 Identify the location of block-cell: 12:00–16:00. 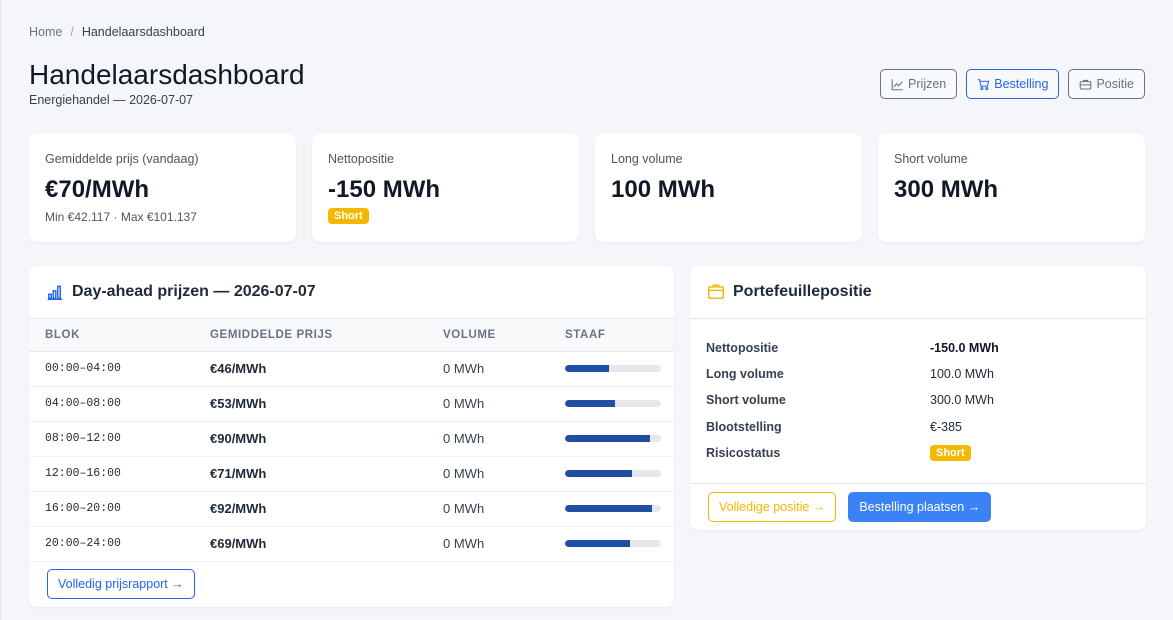
(111, 474).